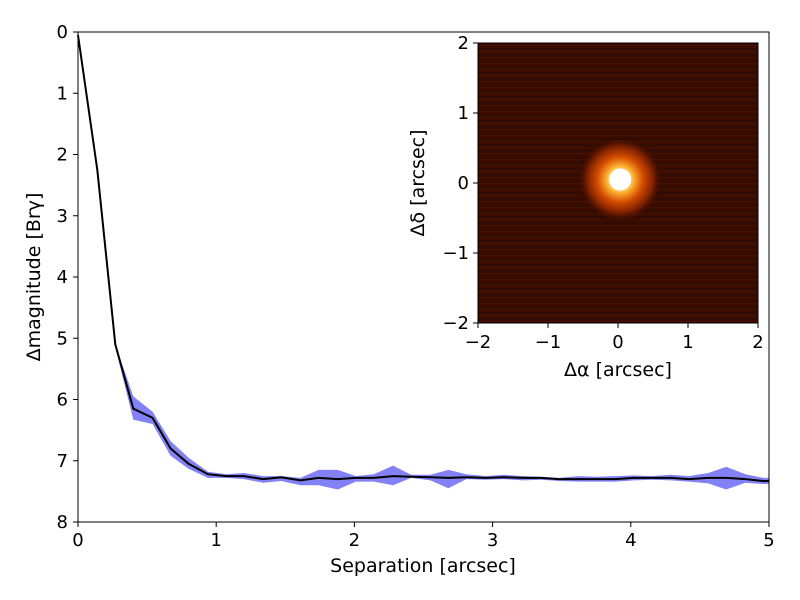 Image resolution: width=800 pixels, height=600 pixels. Describe the element at coordinates (418, 182) in the screenshot. I see `inset-y-axis-label: Δδ [arcsec]` at that location.